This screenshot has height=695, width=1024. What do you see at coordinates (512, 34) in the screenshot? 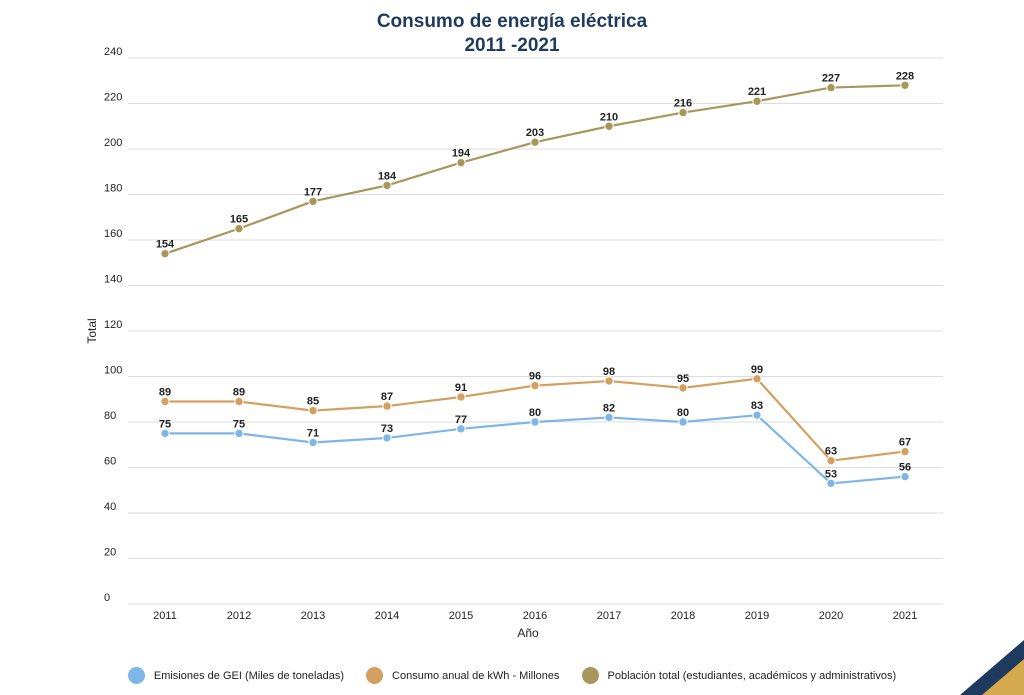
I see `chart-title-block: Consumo de energía eléctrica 2011 -2021` at bounding box center [512, 34].